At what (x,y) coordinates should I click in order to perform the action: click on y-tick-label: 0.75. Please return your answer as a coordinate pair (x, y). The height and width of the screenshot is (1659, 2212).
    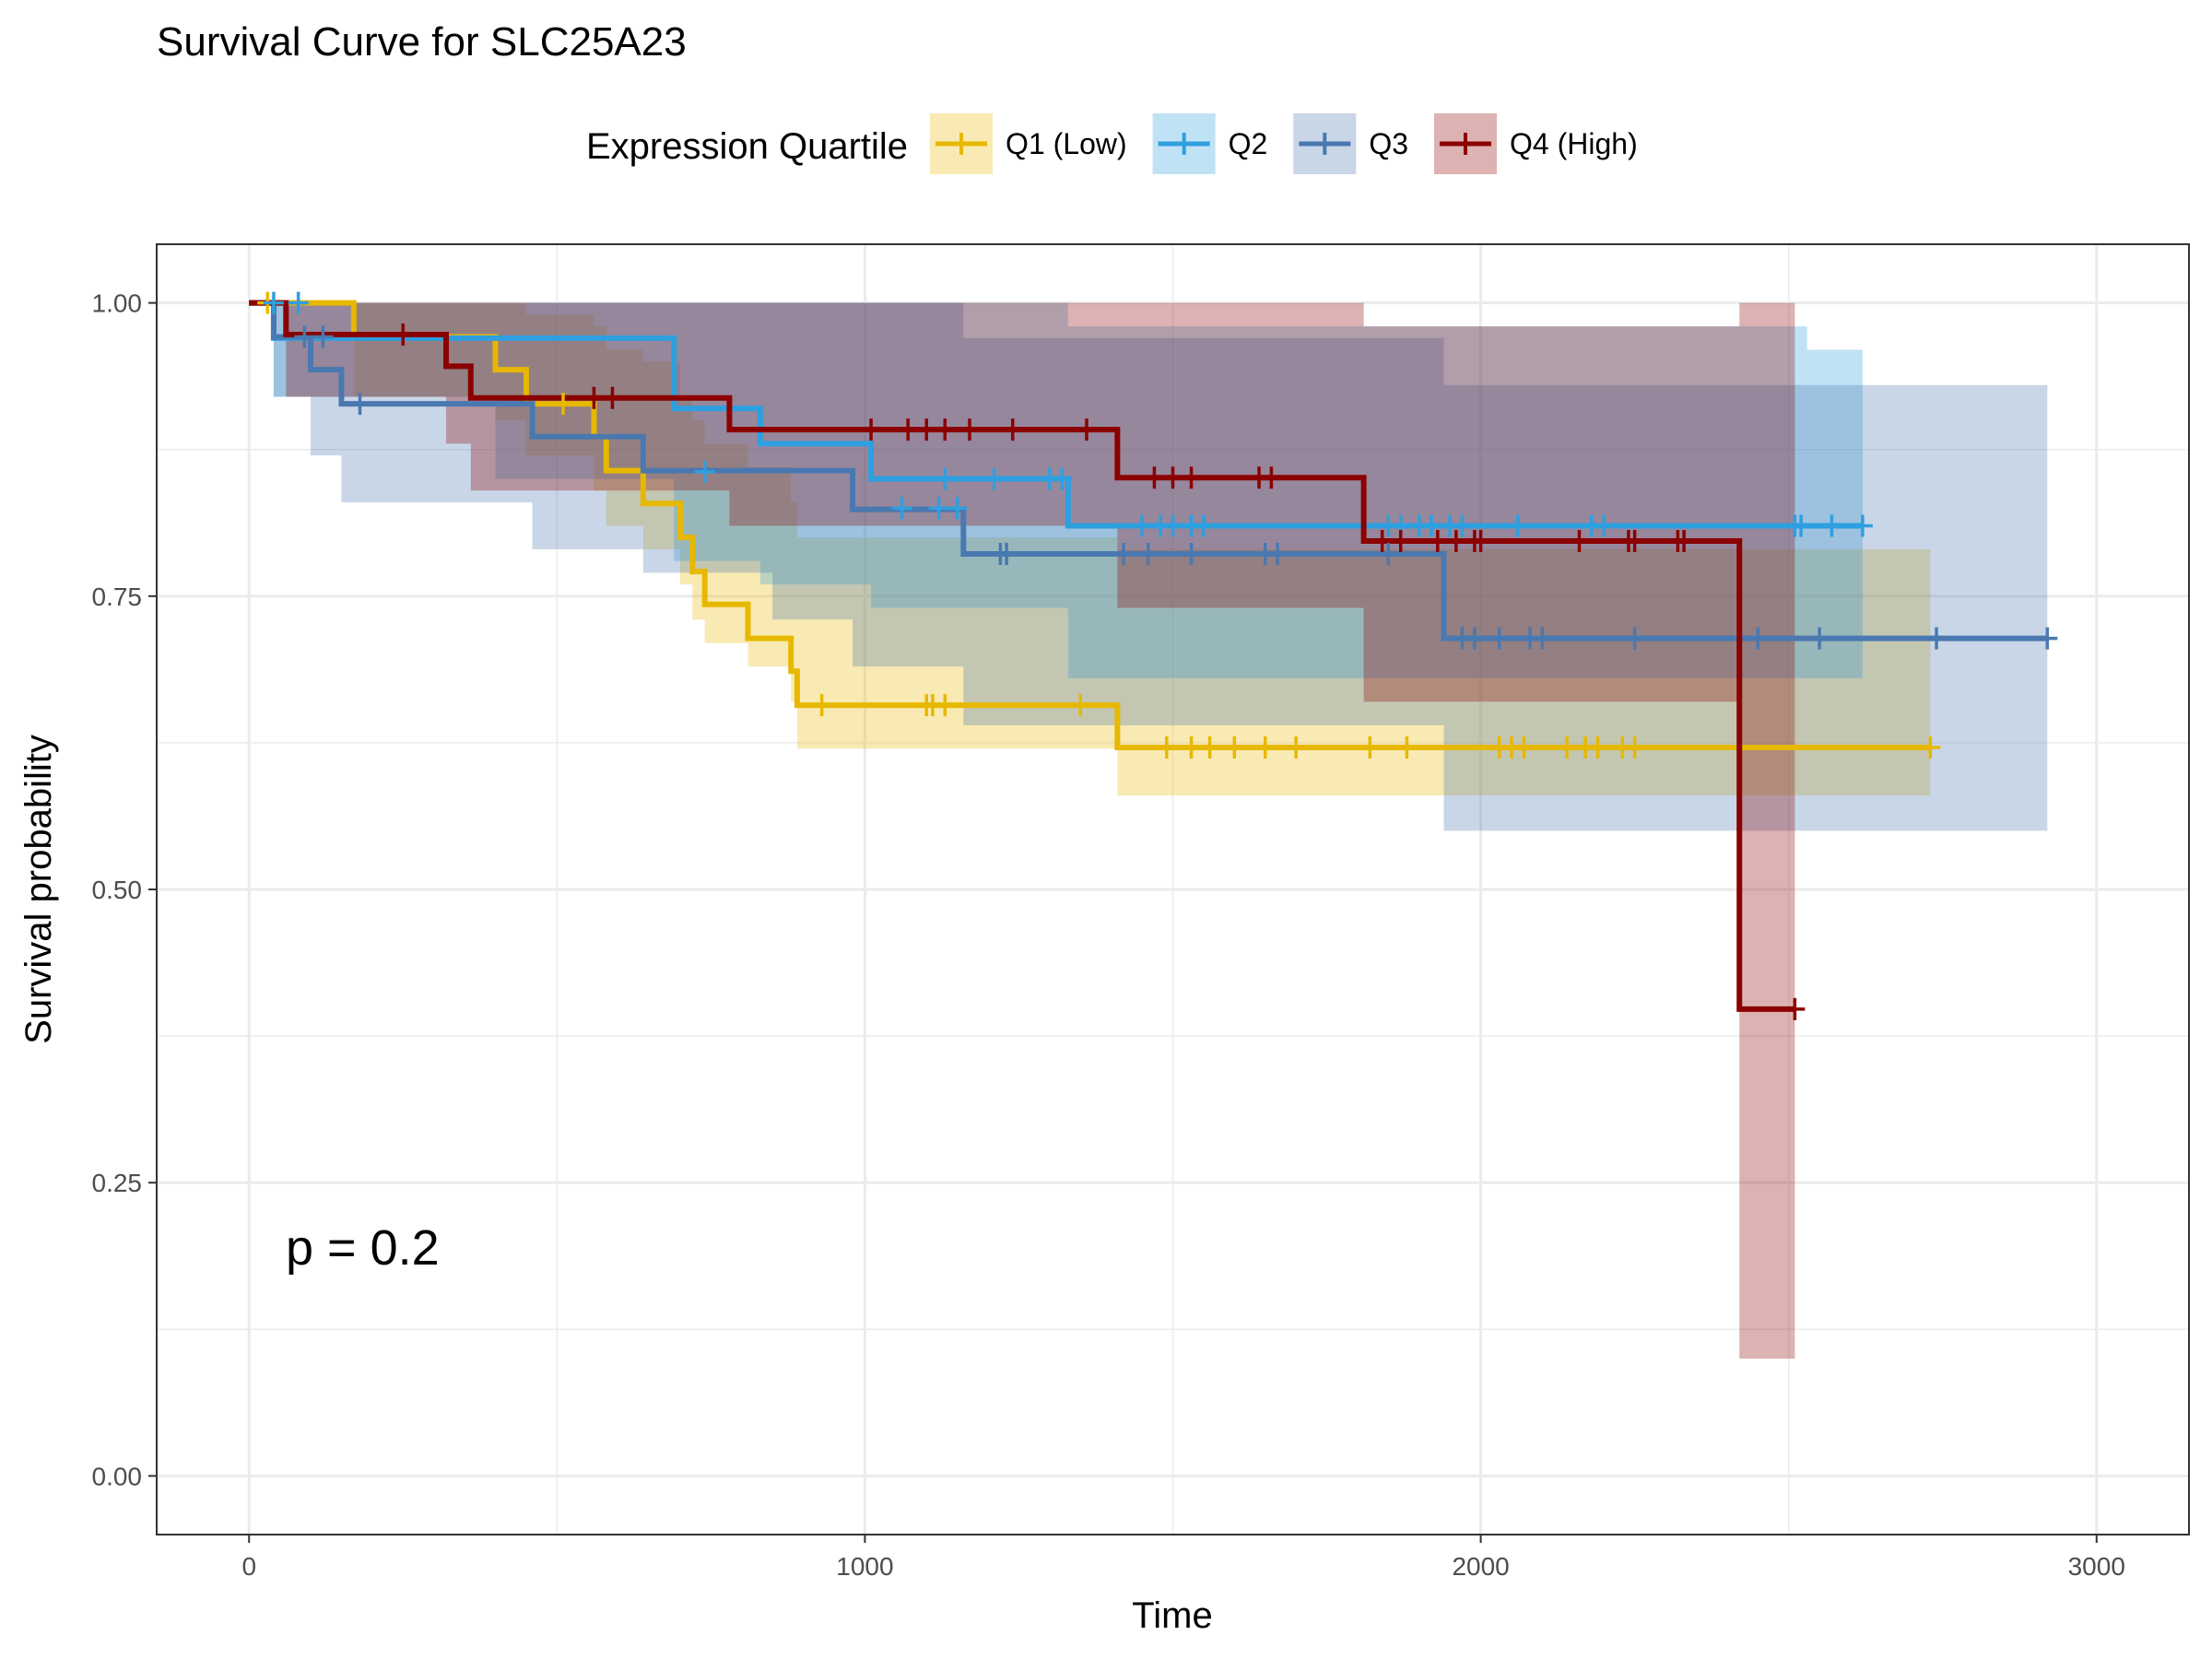
    Looking at the image, I should click on (117, 596).